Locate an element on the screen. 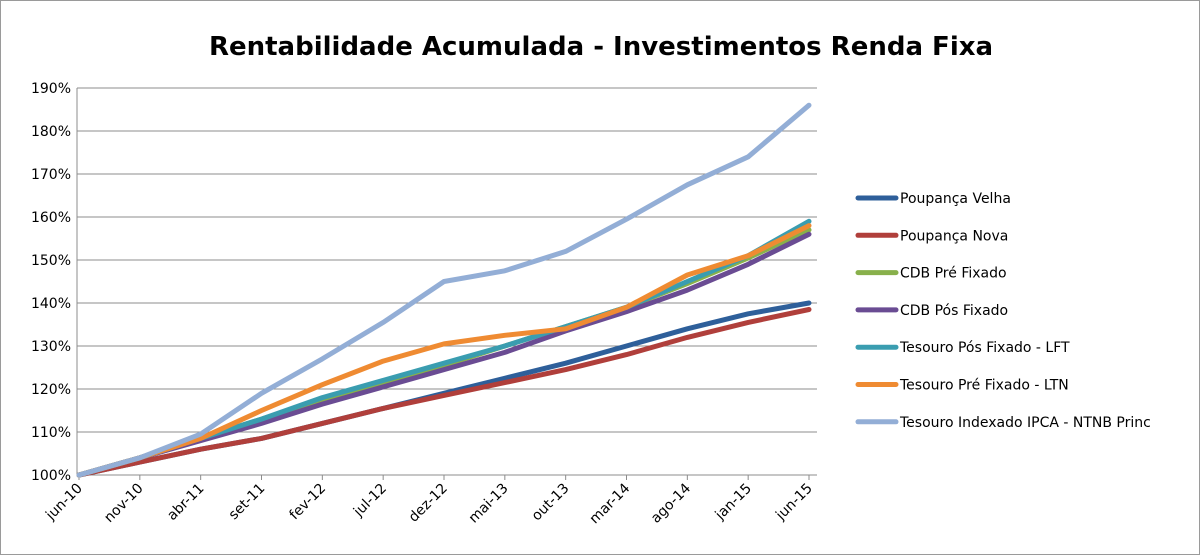 The image size is (1200, 555). y-tick-label: 120% is located at coordinates (51, 390).